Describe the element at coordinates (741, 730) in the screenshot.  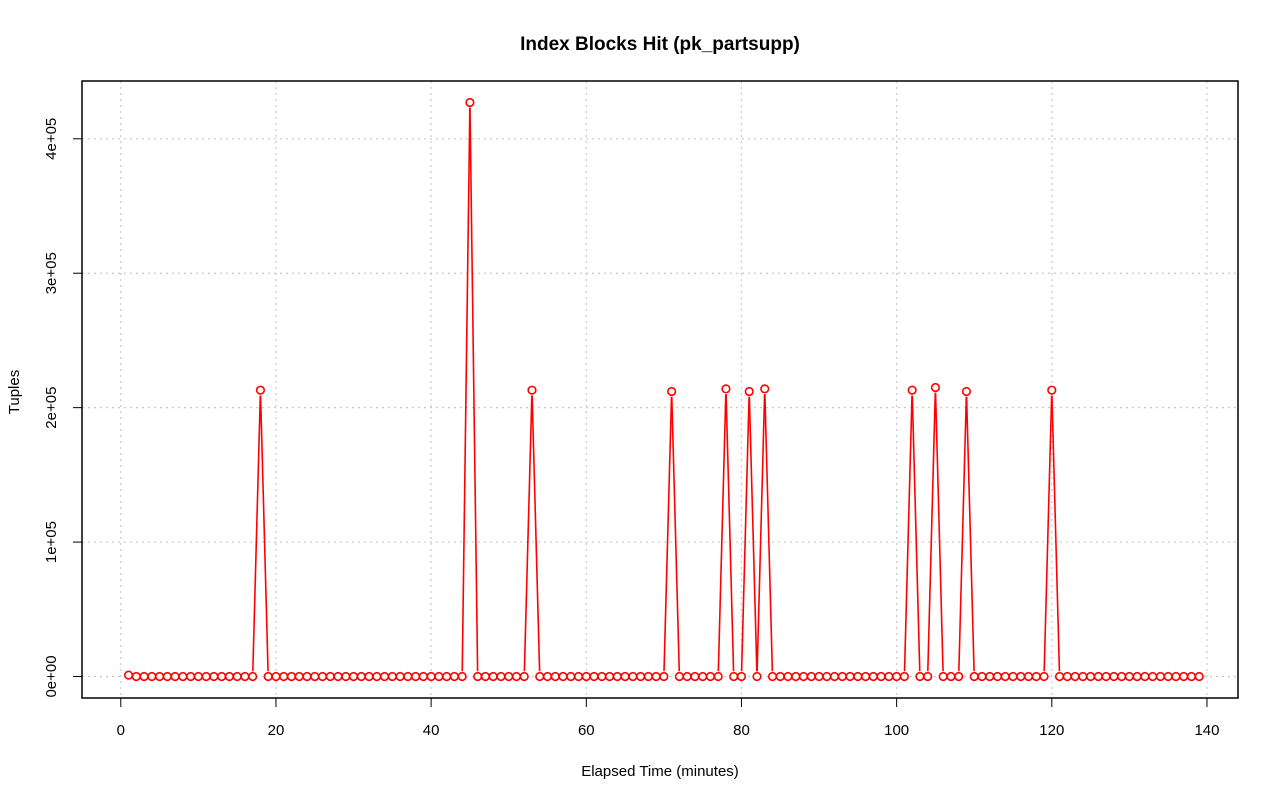
I see `x-tick-label: 80` at that location.